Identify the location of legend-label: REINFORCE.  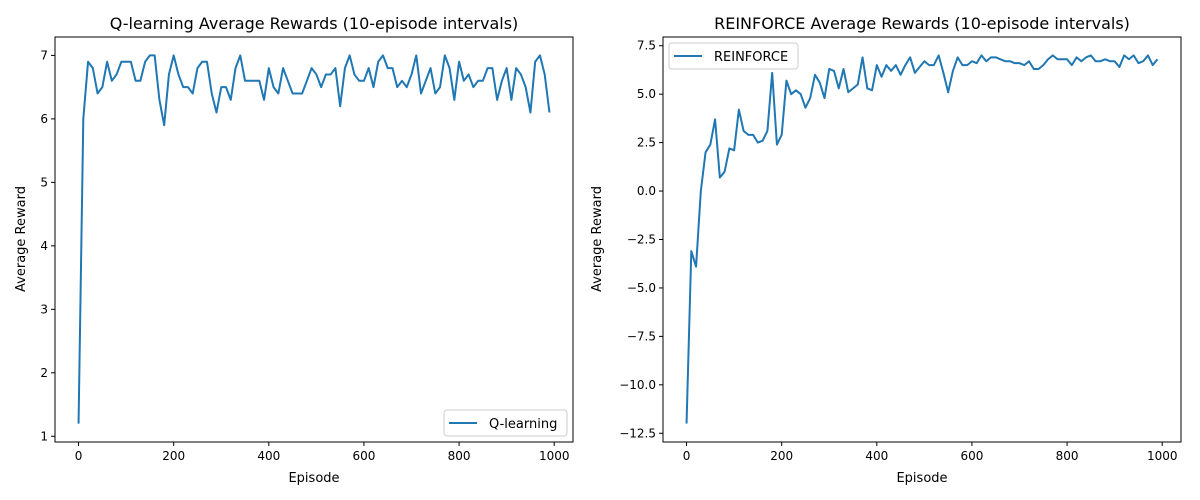
(751, 57).